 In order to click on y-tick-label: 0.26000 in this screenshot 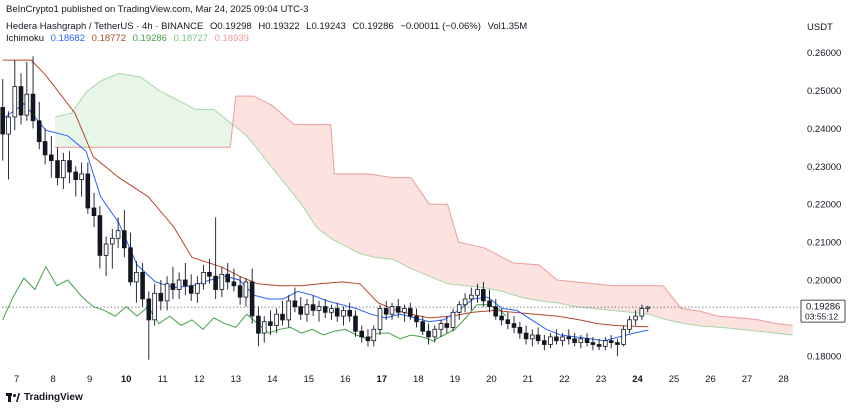, I will do `click(824, 53)`.